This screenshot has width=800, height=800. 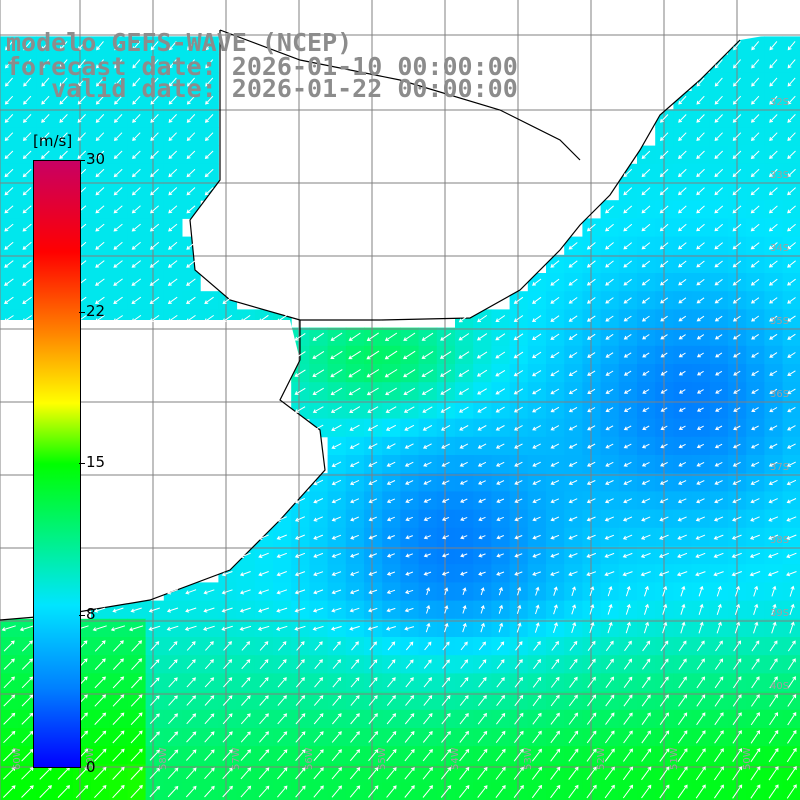 I want to click on latitude-label: 35S, so click(x=779, y=321).